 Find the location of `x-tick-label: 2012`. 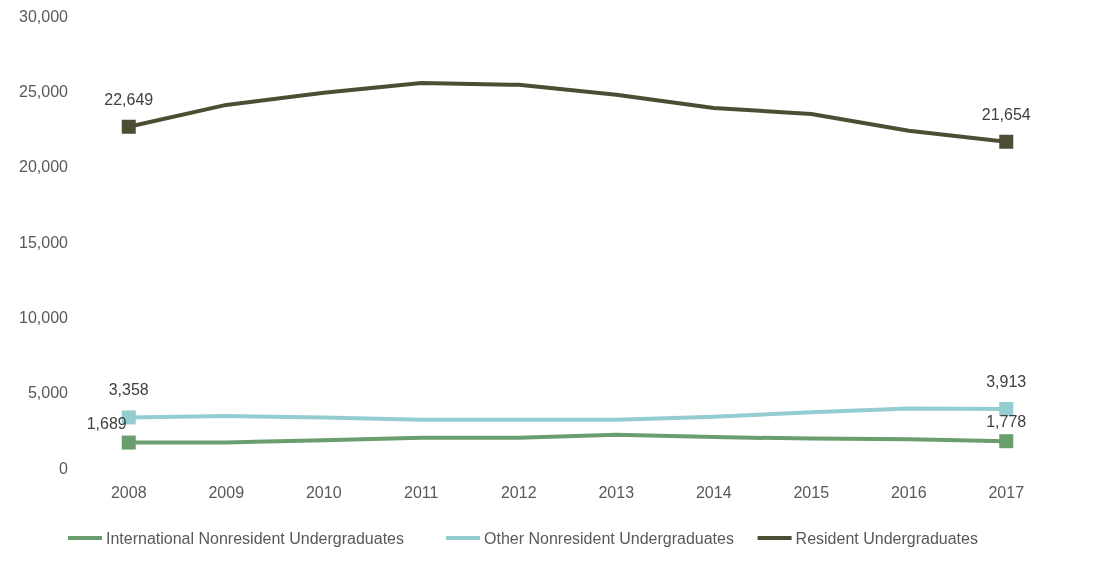

x-tick-label: 2012 is located at coordinates (518, 492).